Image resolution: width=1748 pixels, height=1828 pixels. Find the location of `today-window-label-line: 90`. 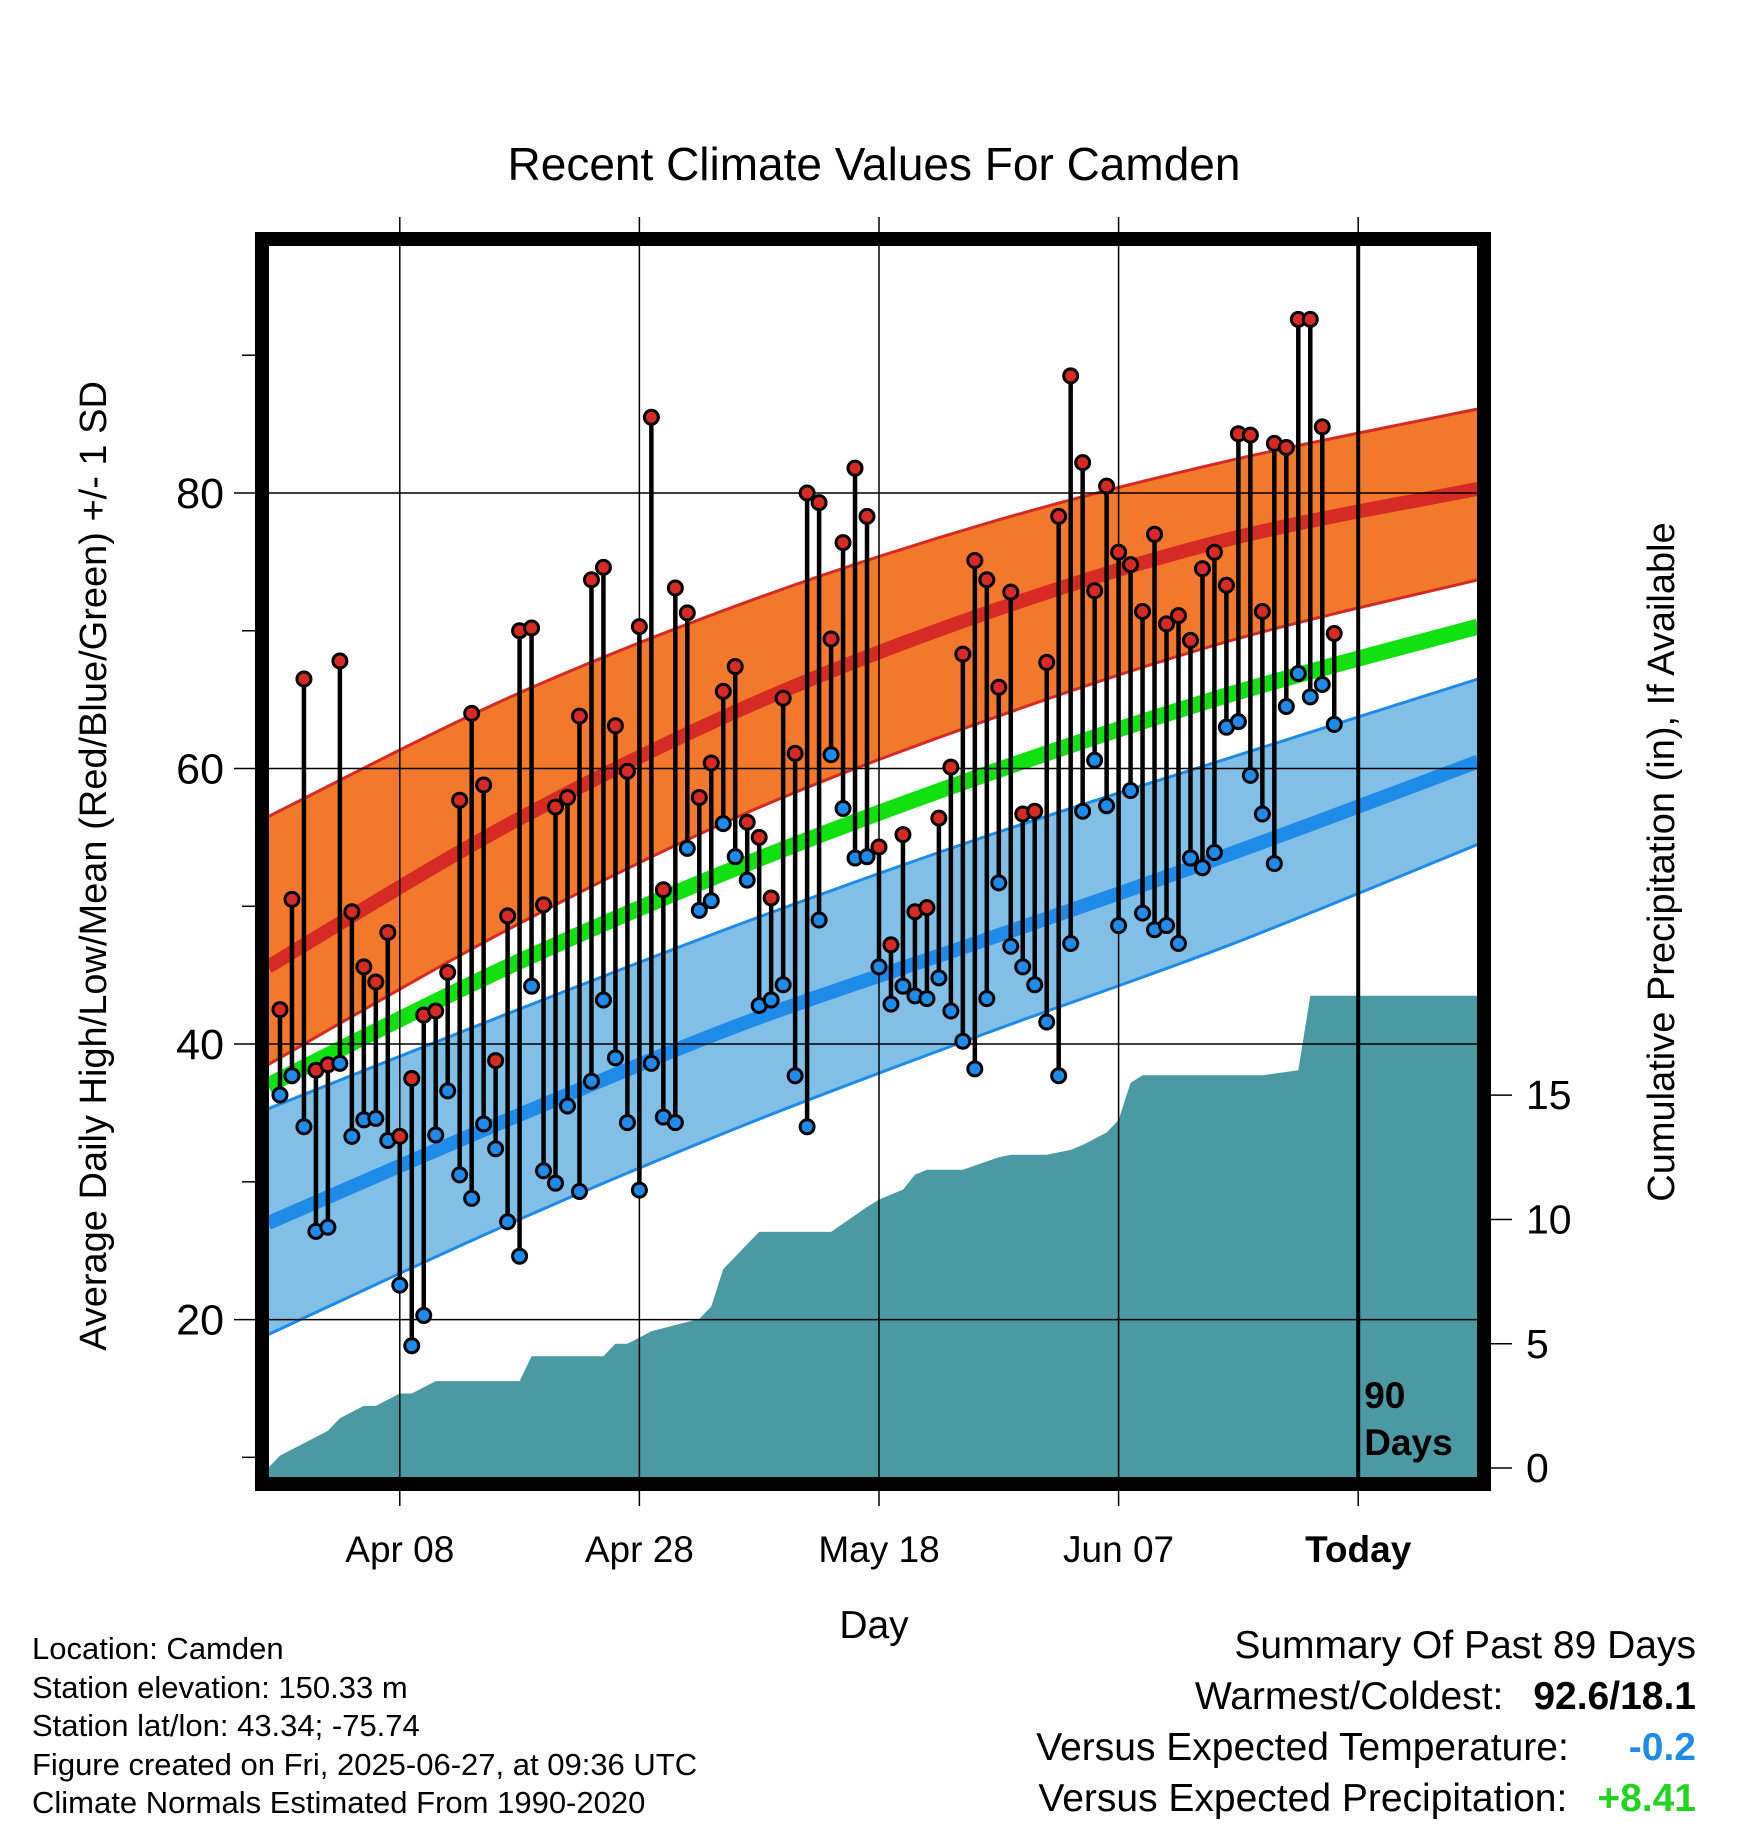

today-window-label-line: 90 is located at coordinates (1384, 1395).